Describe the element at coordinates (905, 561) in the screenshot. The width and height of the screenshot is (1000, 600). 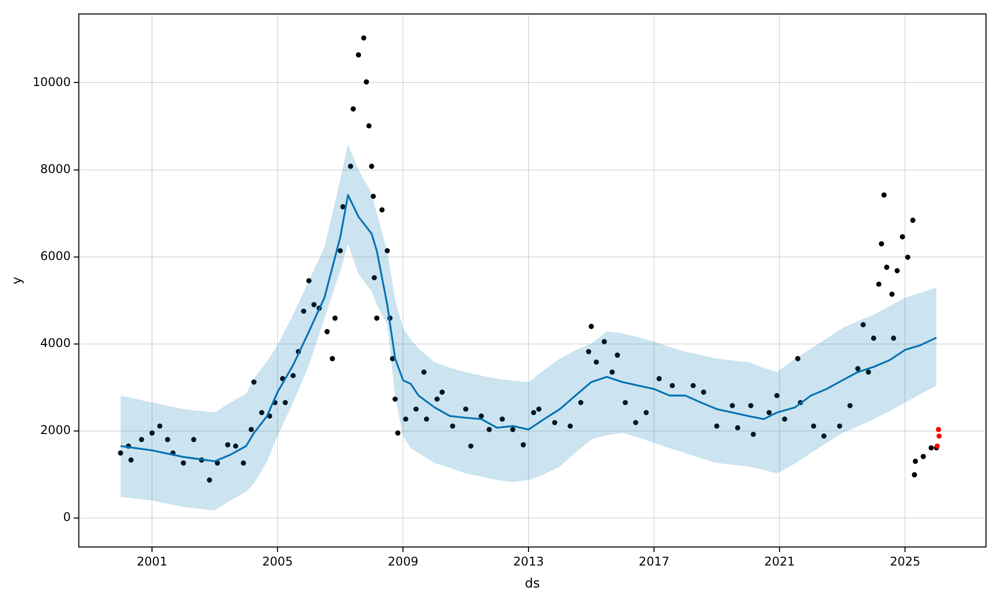
I see `x-tick-label: 2025` at that location.